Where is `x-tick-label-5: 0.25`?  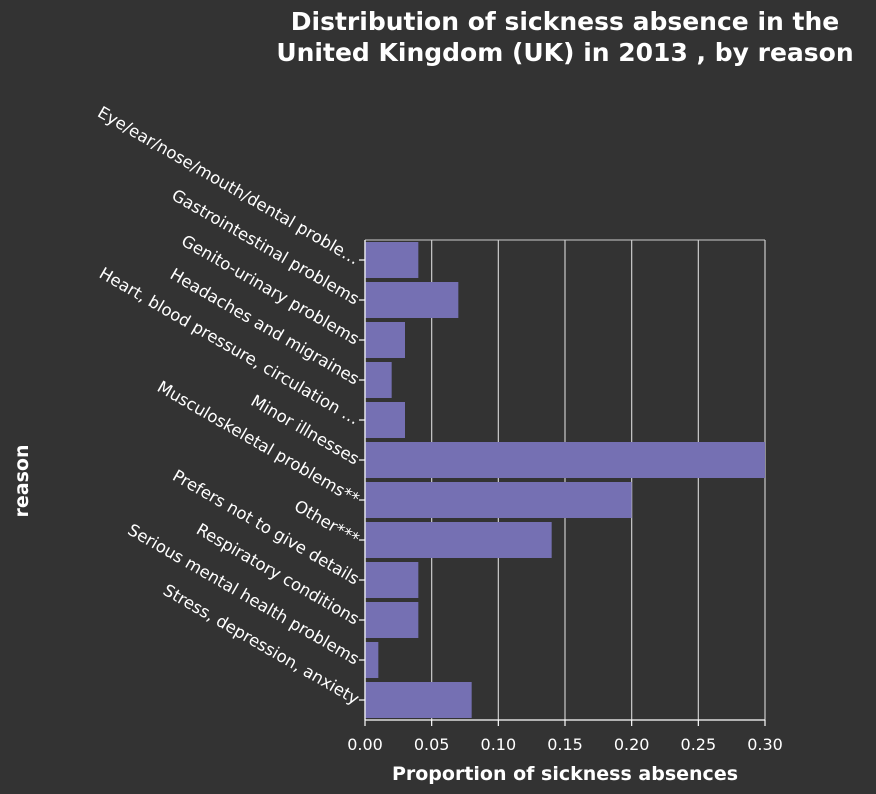 x-tick-label-5: 0.25 is located at coordinates (699, 744).